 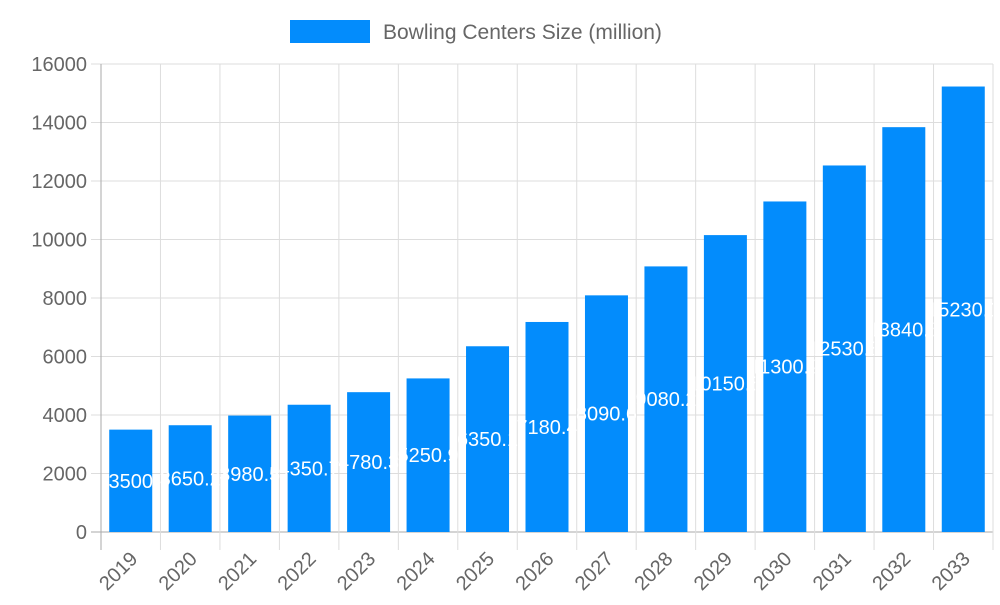 What do you see at coordinates (59, 241) in the screenshot?
I see `y-tick-label: 10000` at bounding box center [59, 241].